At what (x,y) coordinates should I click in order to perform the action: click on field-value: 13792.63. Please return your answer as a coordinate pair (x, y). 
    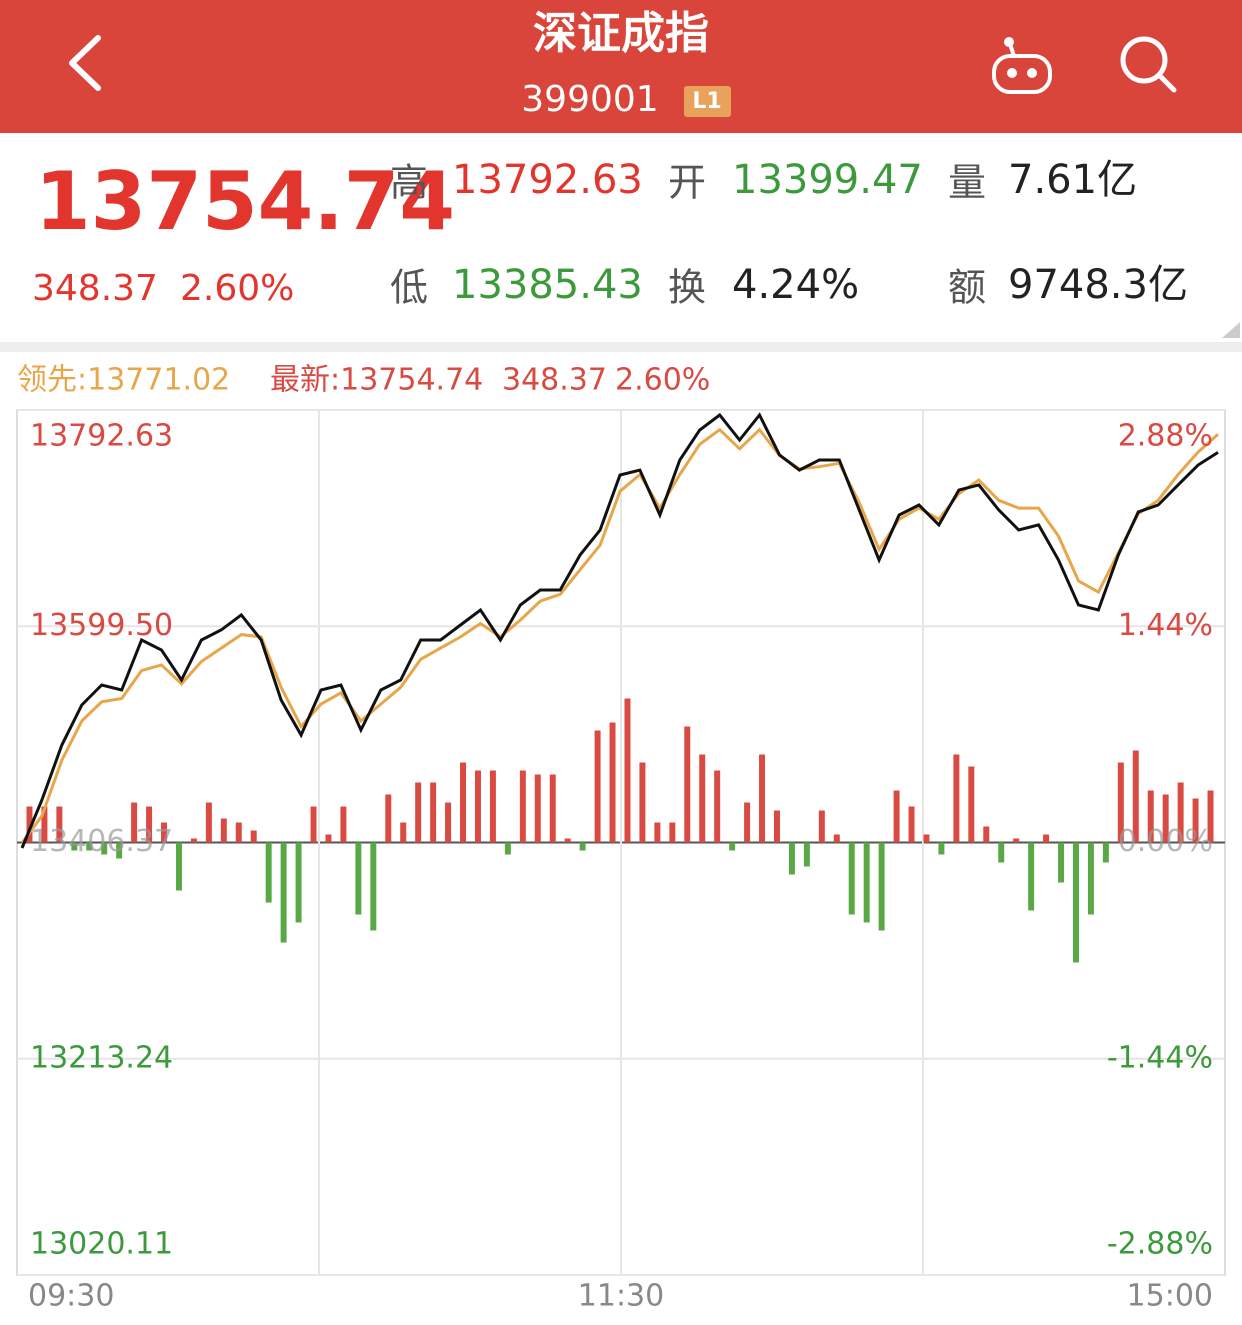
    Looking at the image, I should click on (547, 180).